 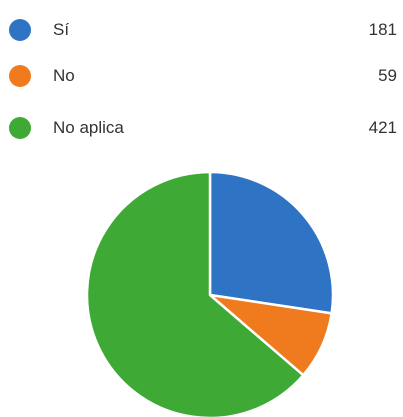 What do you see at coordinates (387, 75) in the screenshot?
I see `legend-value-no: 59` at bounding box center [387, 75].